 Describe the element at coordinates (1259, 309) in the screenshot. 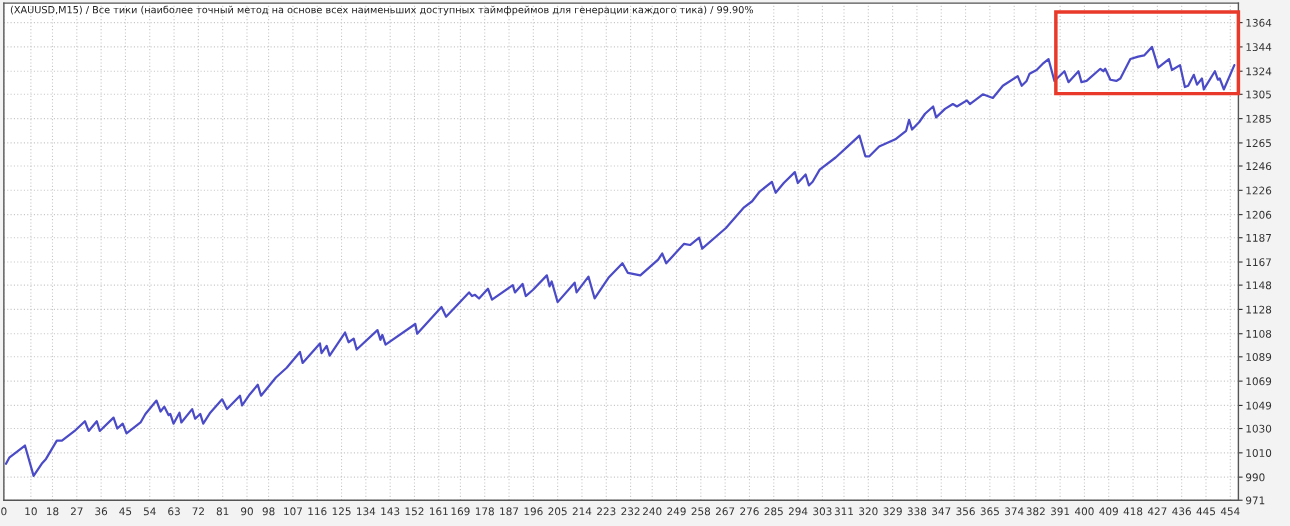

I see `y-tick-label: 1128` at that location.